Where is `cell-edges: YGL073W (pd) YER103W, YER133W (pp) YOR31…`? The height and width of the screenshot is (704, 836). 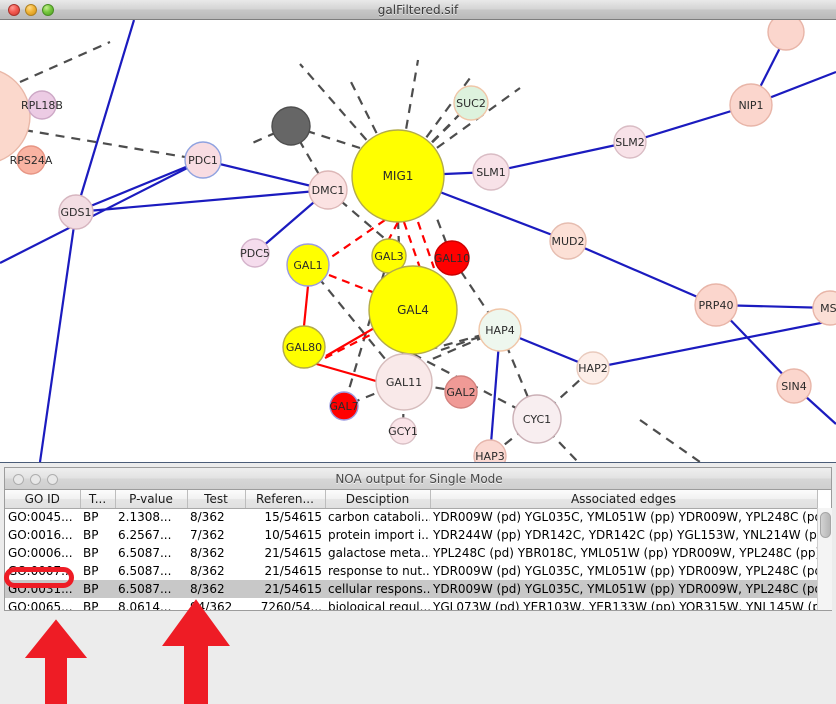 cell-edges: YGL073W (pd) YER103W, YER133W (pp) YOR31… is located at coordinates (625, 605).